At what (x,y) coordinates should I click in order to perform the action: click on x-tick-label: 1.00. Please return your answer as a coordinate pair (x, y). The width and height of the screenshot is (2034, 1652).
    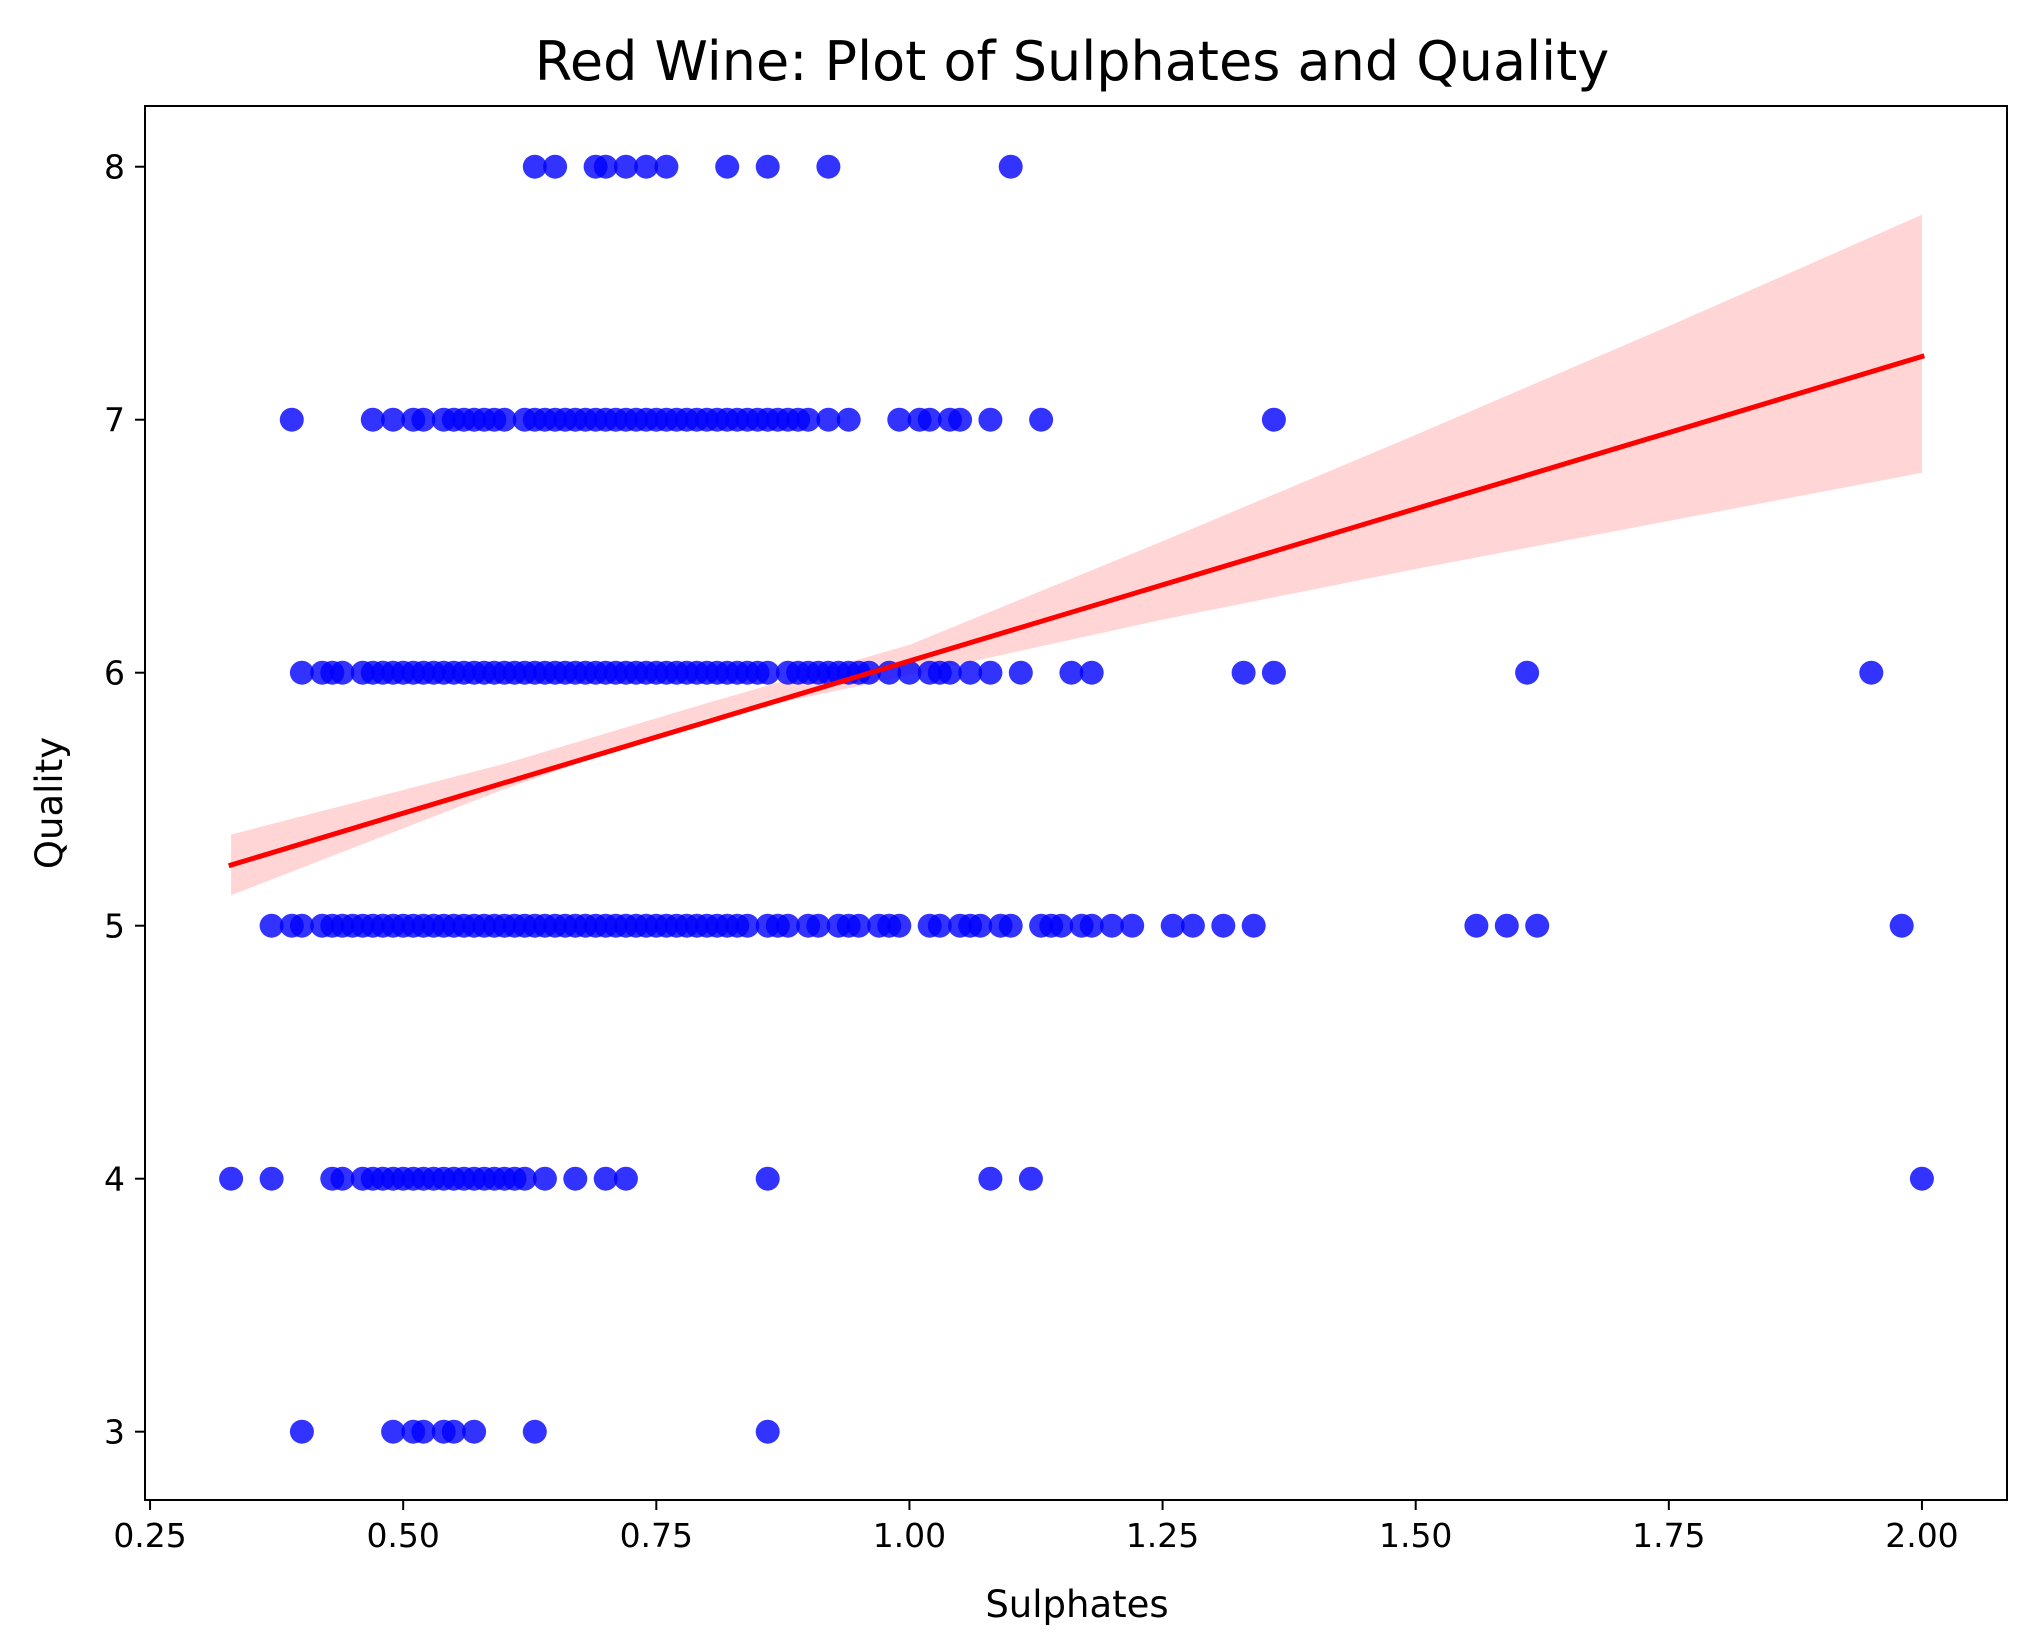
    Looking at the image, I should click on (909, 1535).